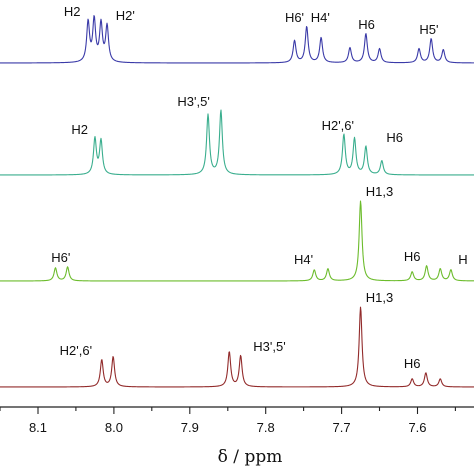 The image size is (474, 474). Describe the element at coordinates (114, 427) in the screenshot. I see `x-tick-label: 8.0` at that location.